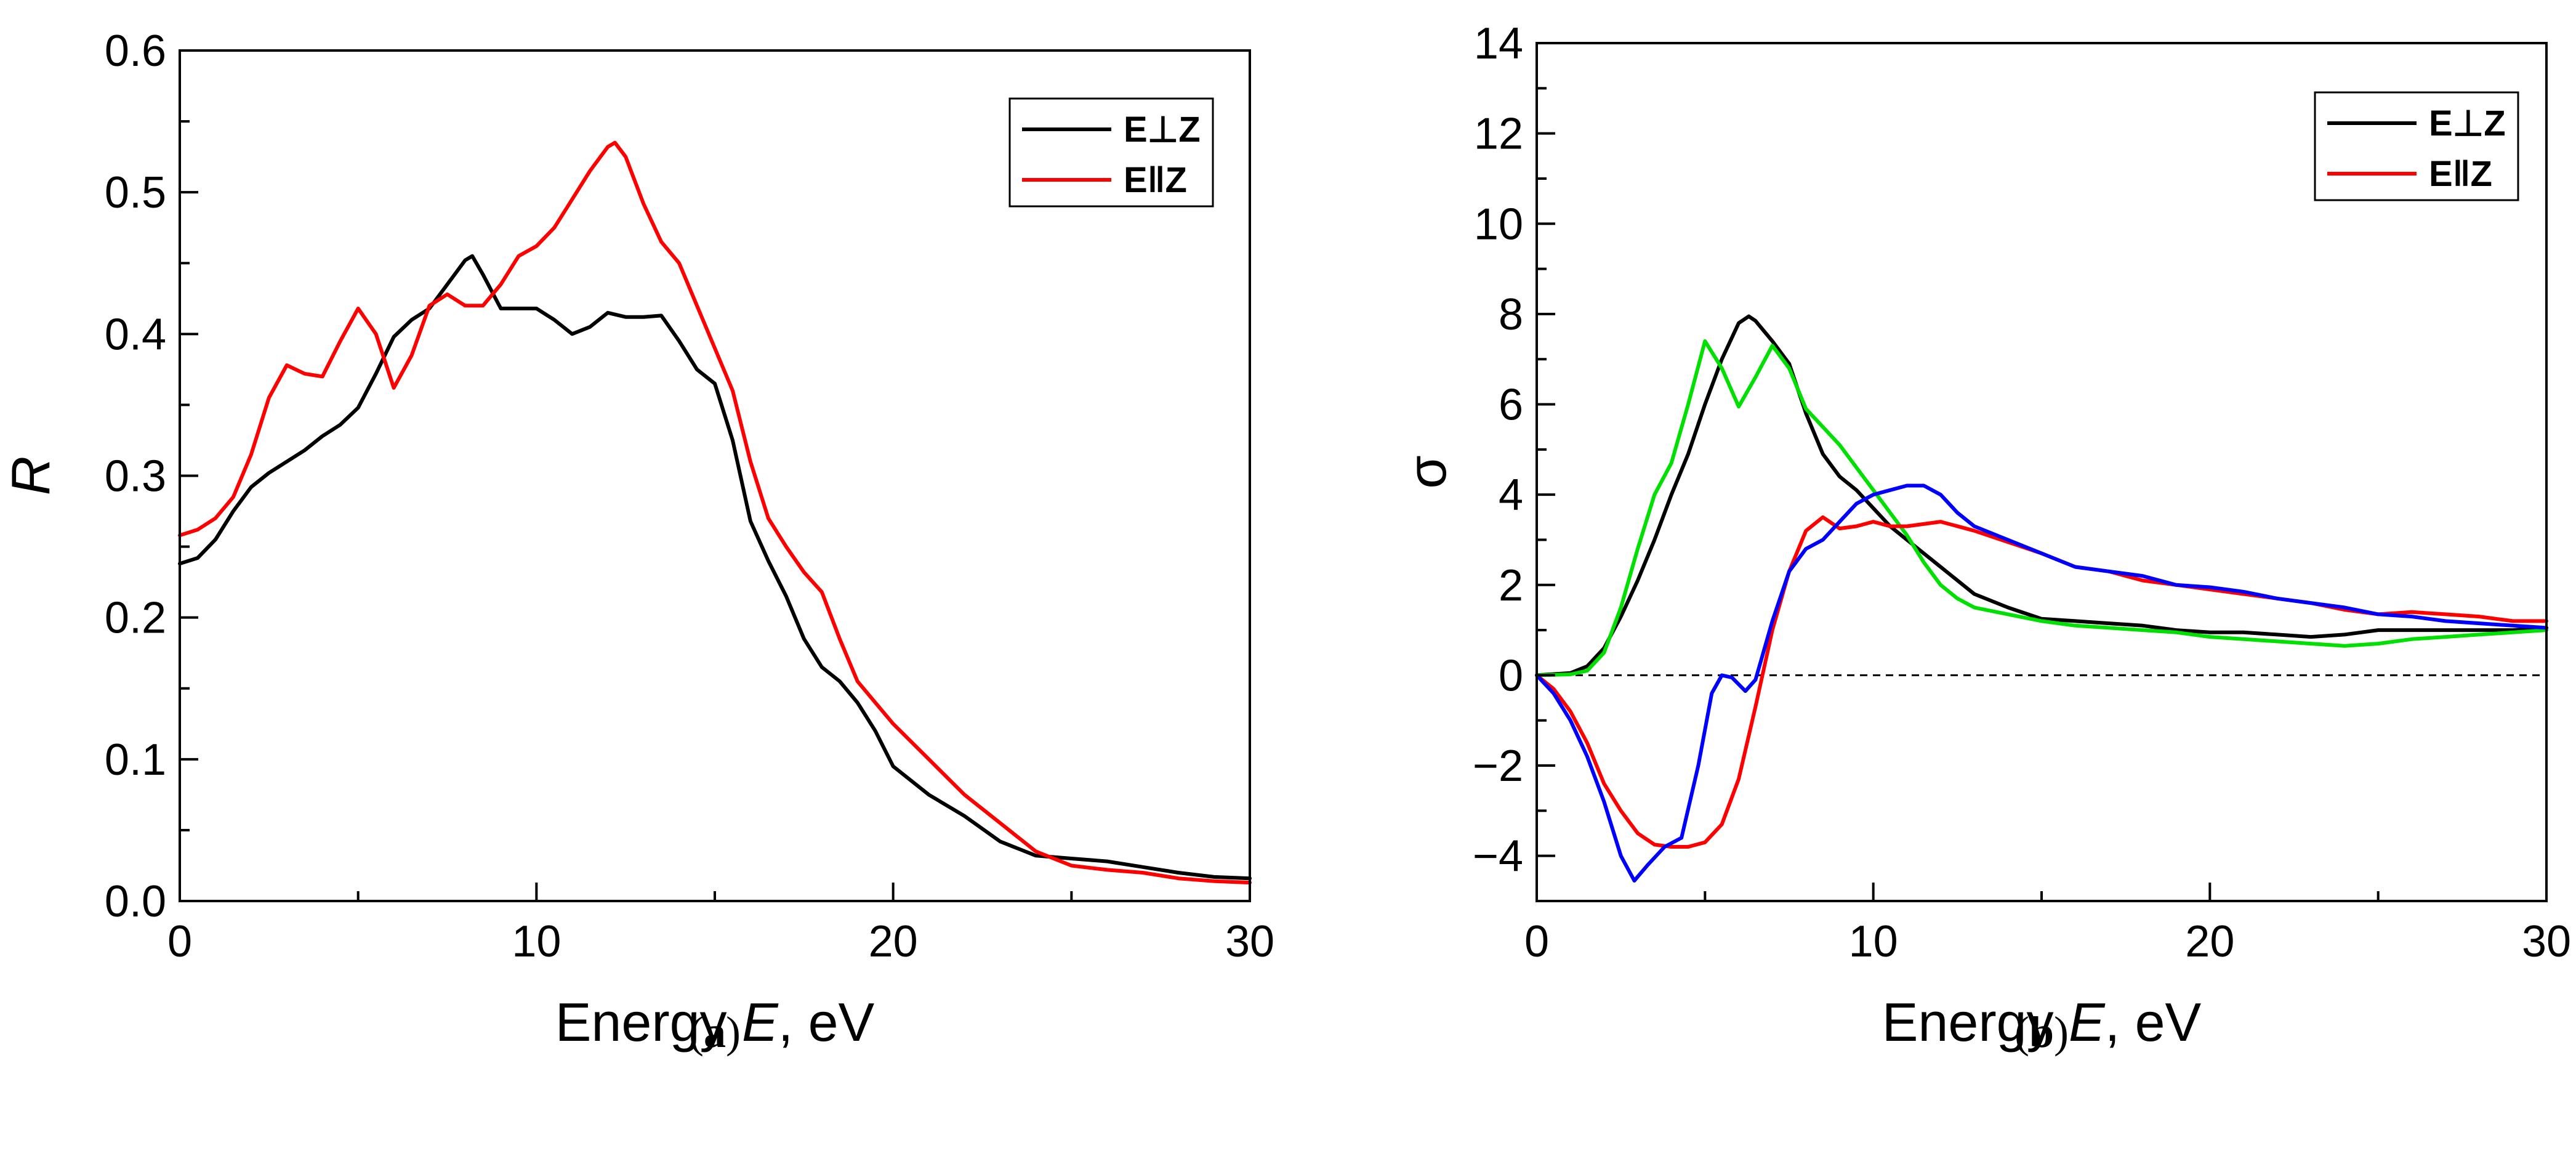 This screenshot has height=1156, width=2576. Describe the element at coordinates (1498, 43) in the screenshot. I see `y-tick-label: 14` at that location.